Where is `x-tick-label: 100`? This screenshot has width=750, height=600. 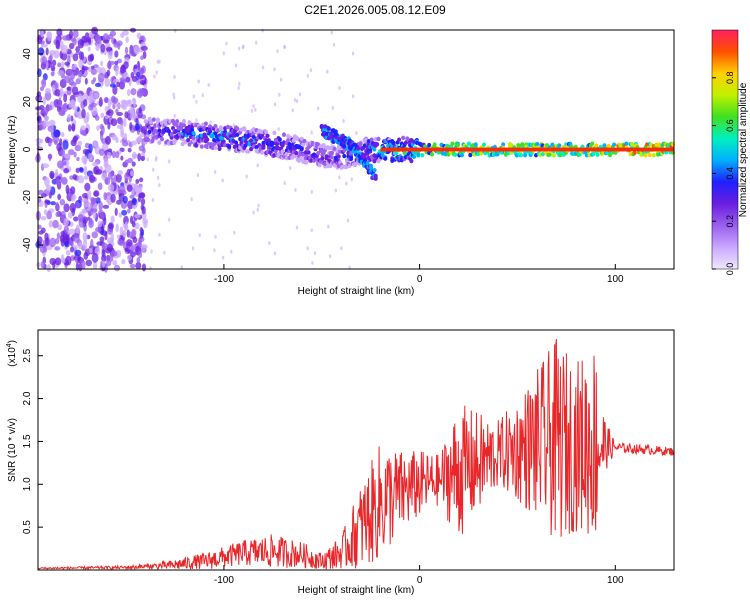 x-tick-label: 100 is located at coordinates (615, 279).